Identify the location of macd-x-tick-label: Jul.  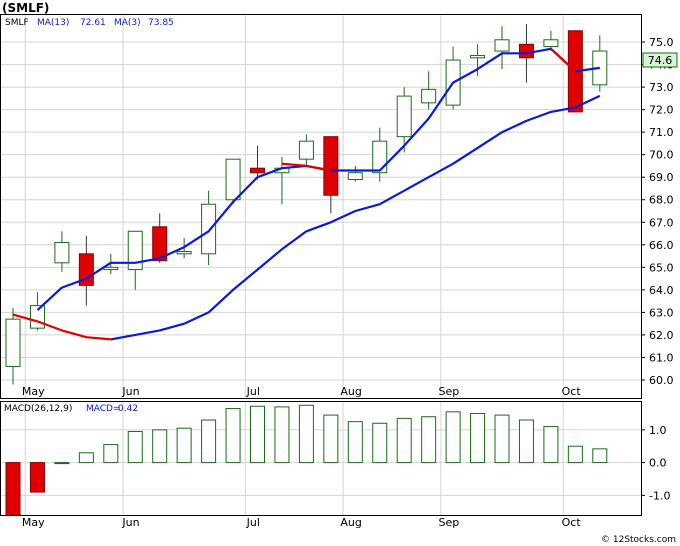
(253, 522).